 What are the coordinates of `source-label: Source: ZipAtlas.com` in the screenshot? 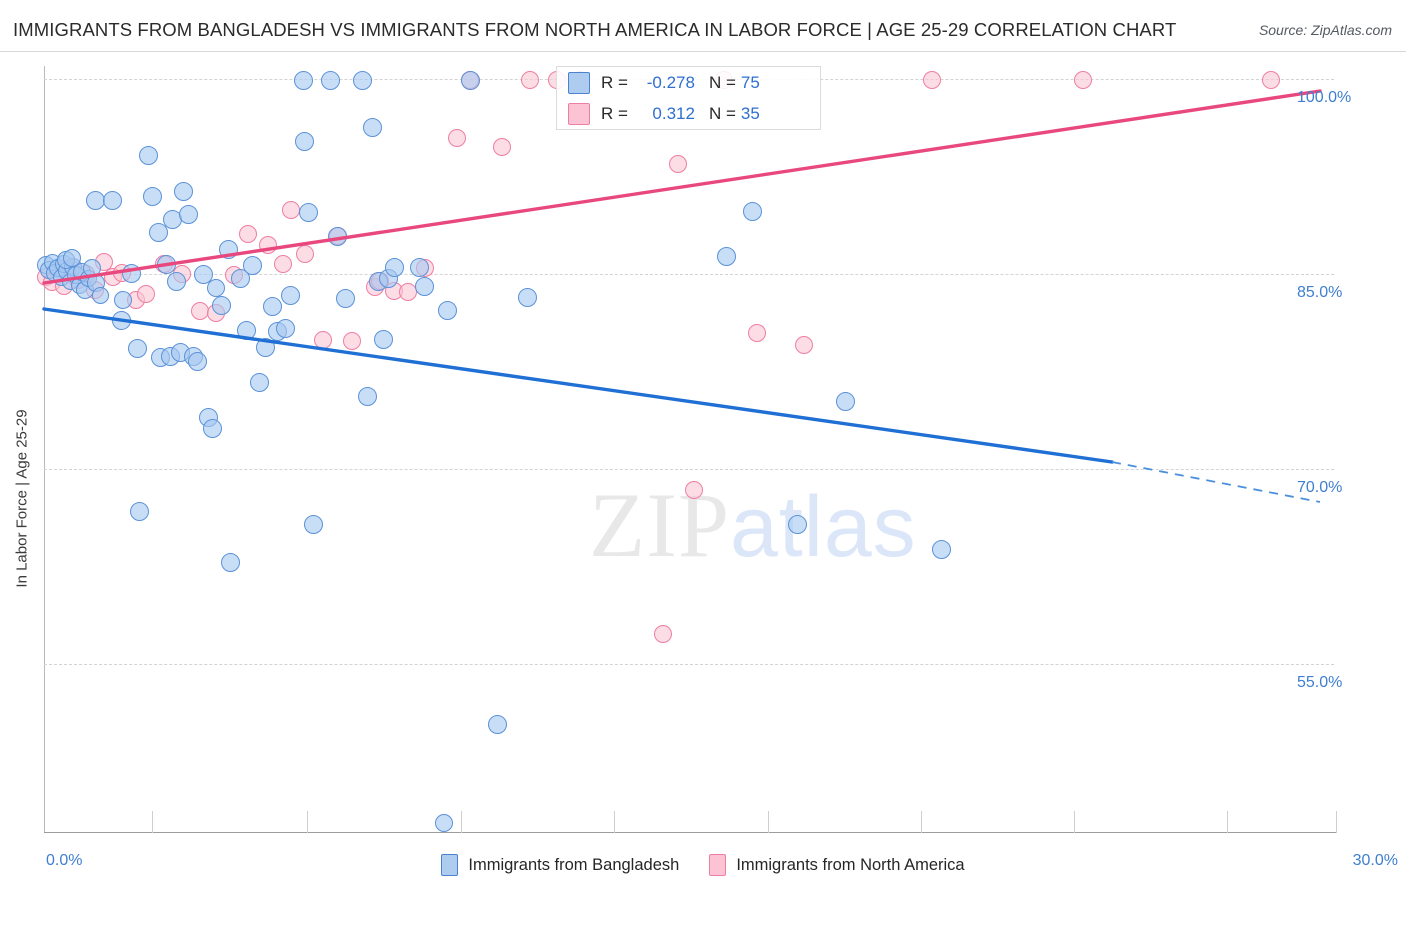 It's located at (1325, 30).